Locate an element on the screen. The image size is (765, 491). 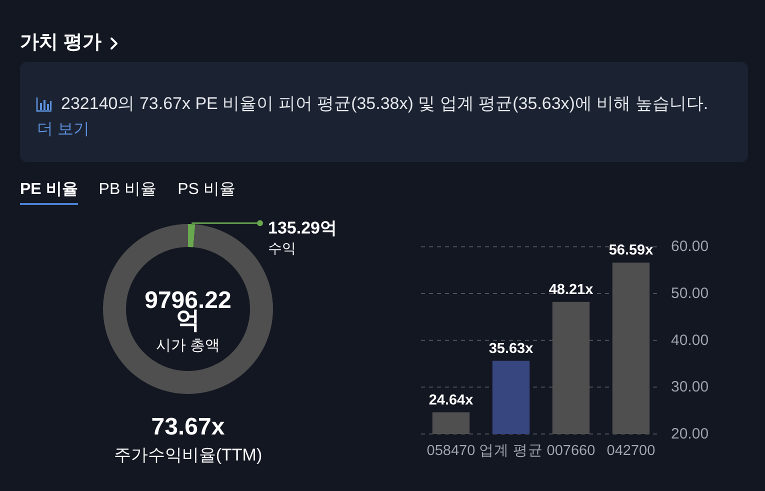
data-label: 56.59x is located at coordinates (631, 250).